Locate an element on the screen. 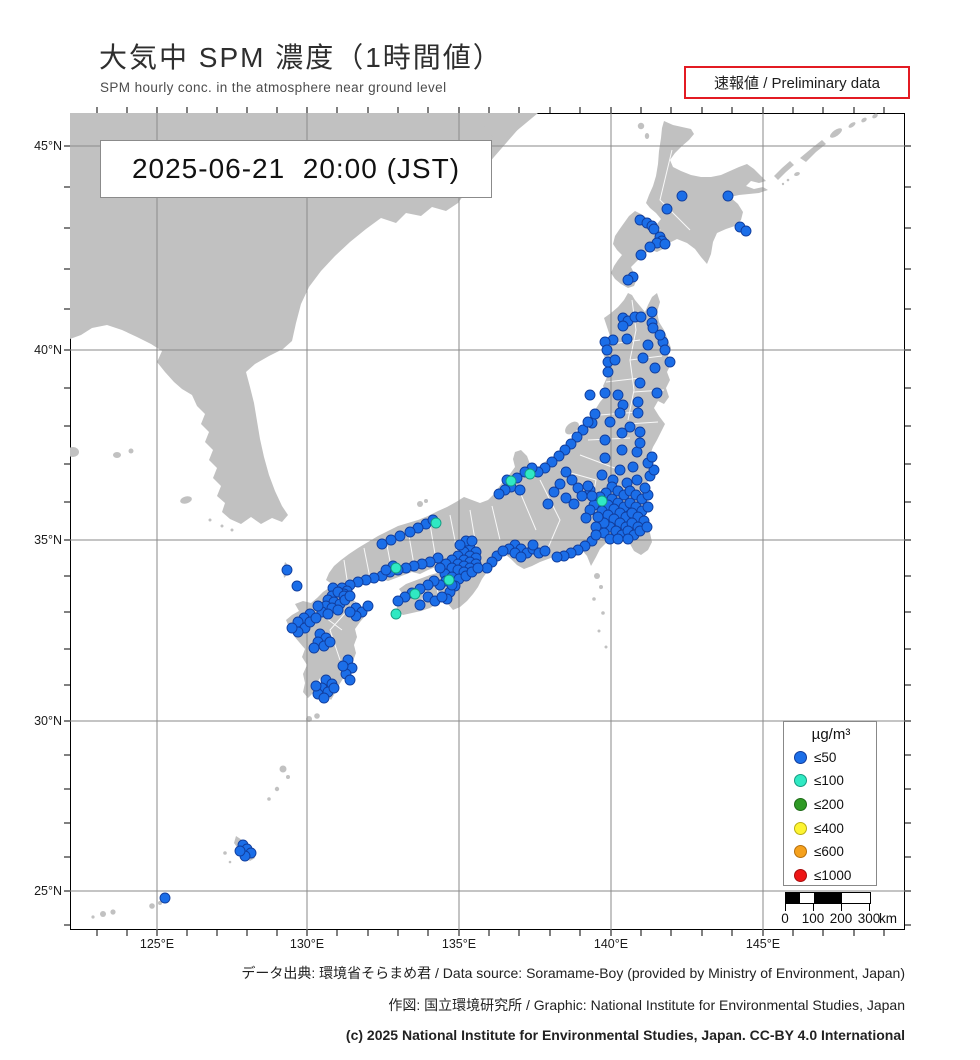 Image resolution: width=980 pixels, height=1060 pixels. legend-item-≤1000: ≤1000 is located at coordinates (822, 876).